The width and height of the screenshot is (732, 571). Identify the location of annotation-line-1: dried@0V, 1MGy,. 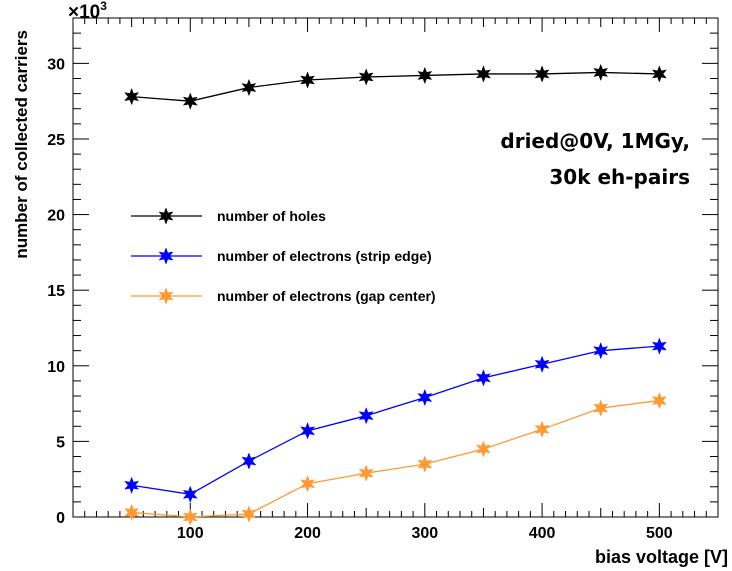
(595, 141).